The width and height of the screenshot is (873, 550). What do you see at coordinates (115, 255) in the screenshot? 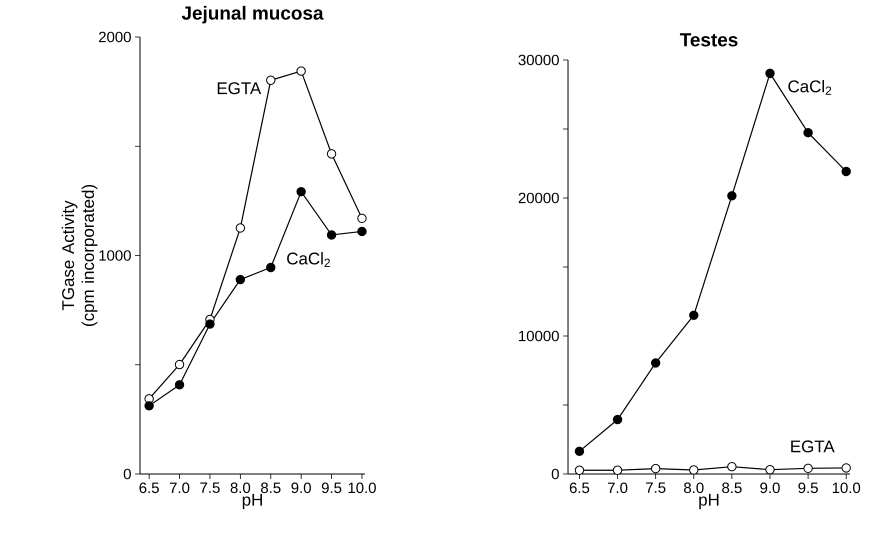
I see `y-tick-label: 1000` at bounding box center [115, 255].